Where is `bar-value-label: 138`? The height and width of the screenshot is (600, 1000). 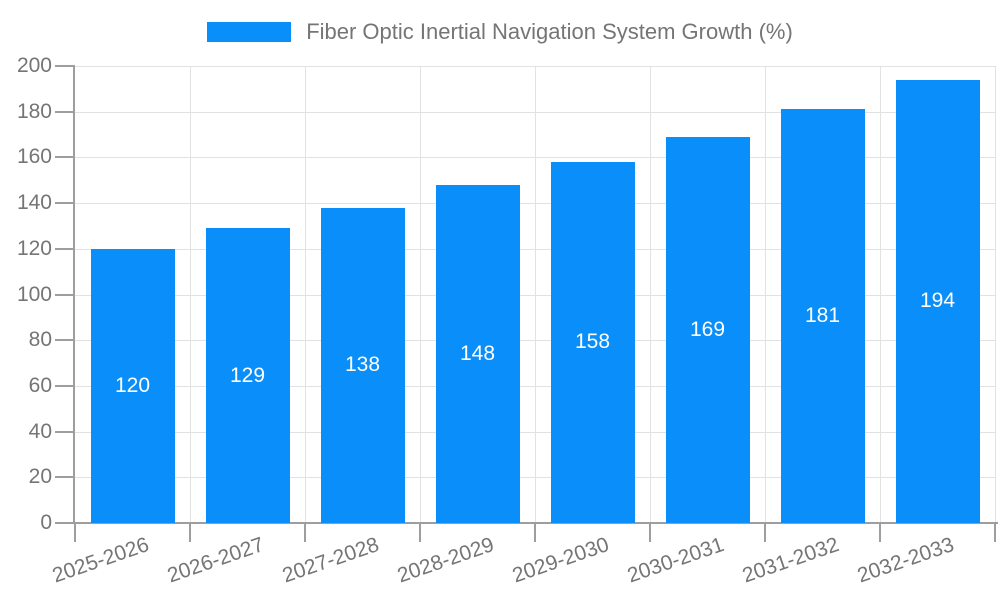
bar-value-label: 138 is located at coordinates (362, 365).